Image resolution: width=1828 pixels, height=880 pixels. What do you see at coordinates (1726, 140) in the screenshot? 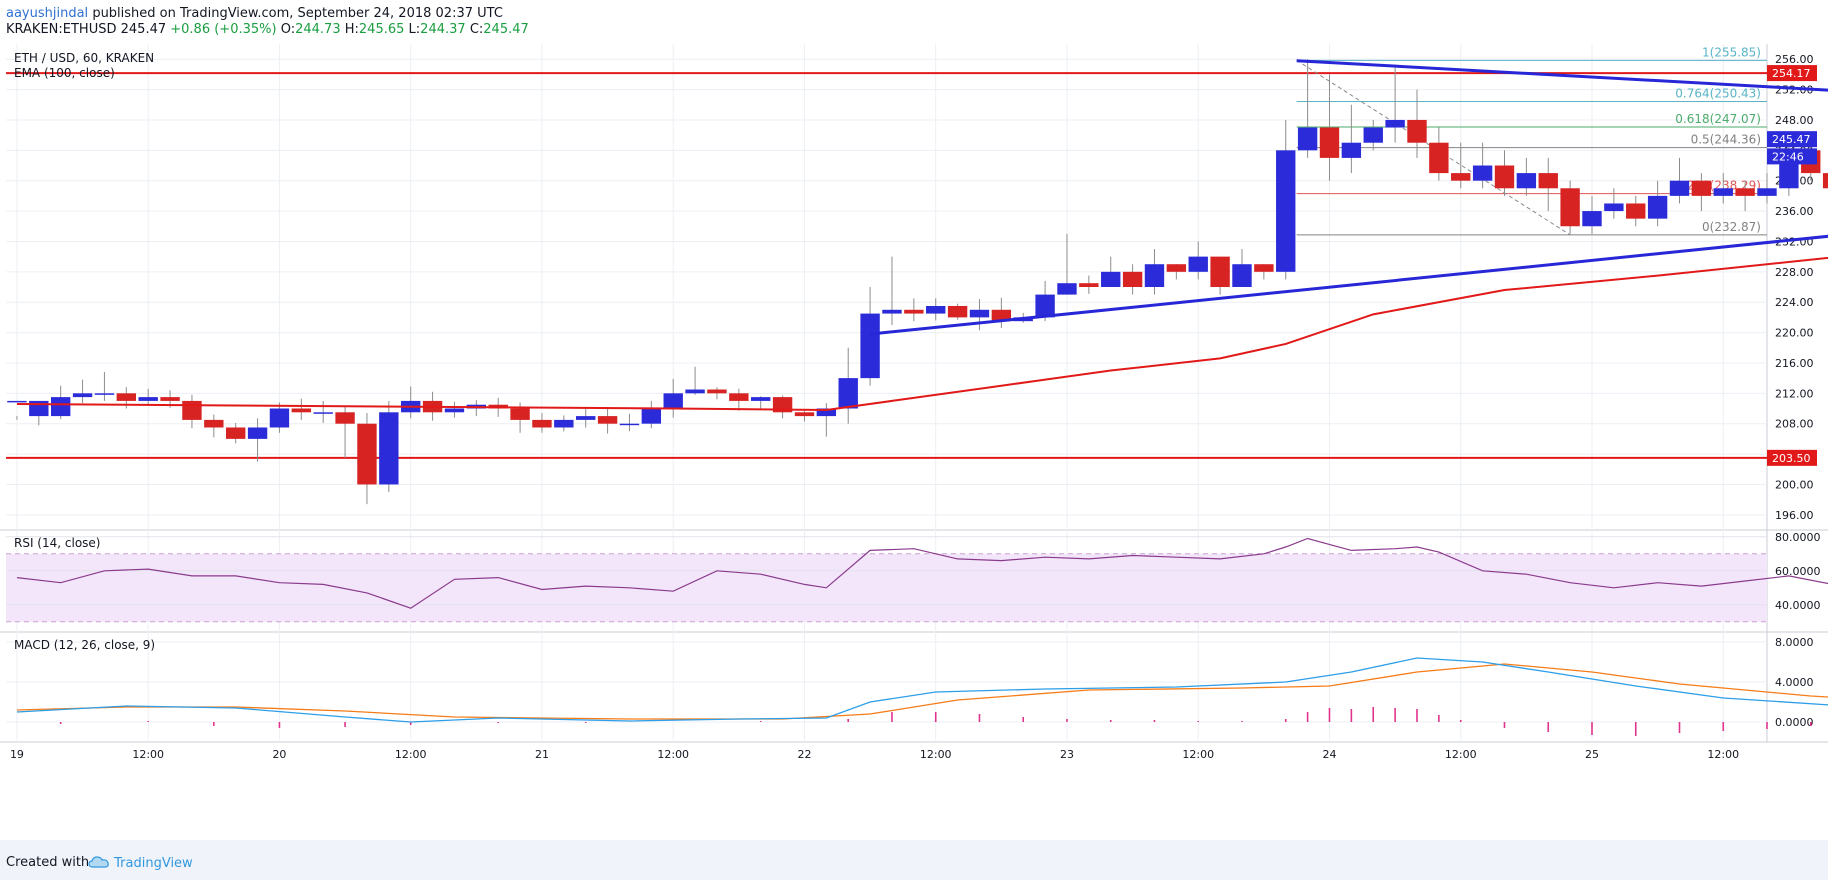
I see `fib-level-label: 0.5(244.36)` at bounding box center [1726, 140].